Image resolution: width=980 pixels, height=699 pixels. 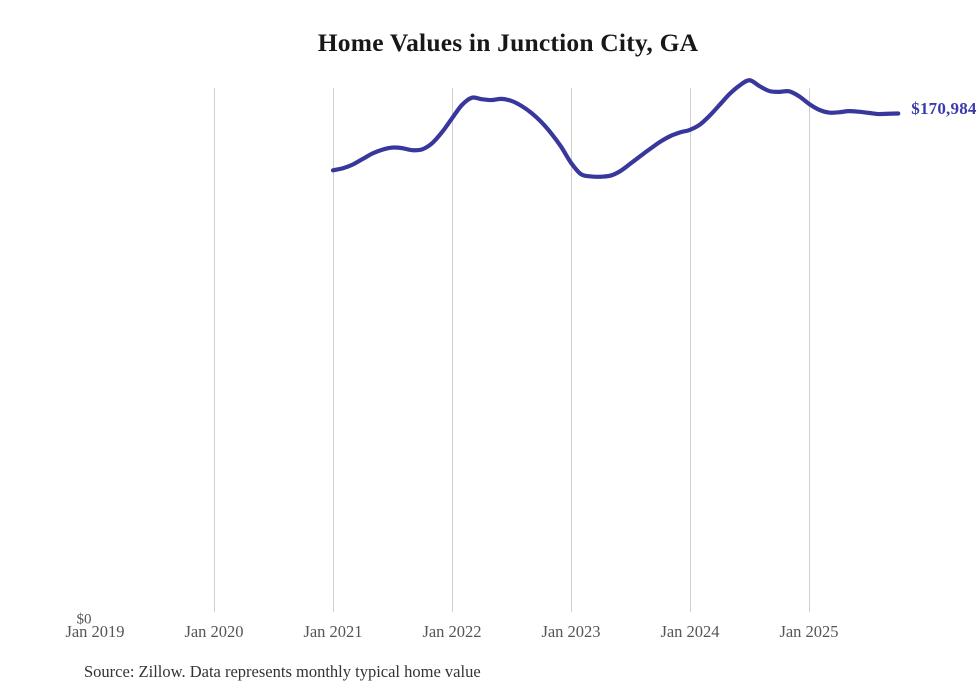 I want to click on x-tick-jan-2020: Jan 2020, so click(x=214, y=631).